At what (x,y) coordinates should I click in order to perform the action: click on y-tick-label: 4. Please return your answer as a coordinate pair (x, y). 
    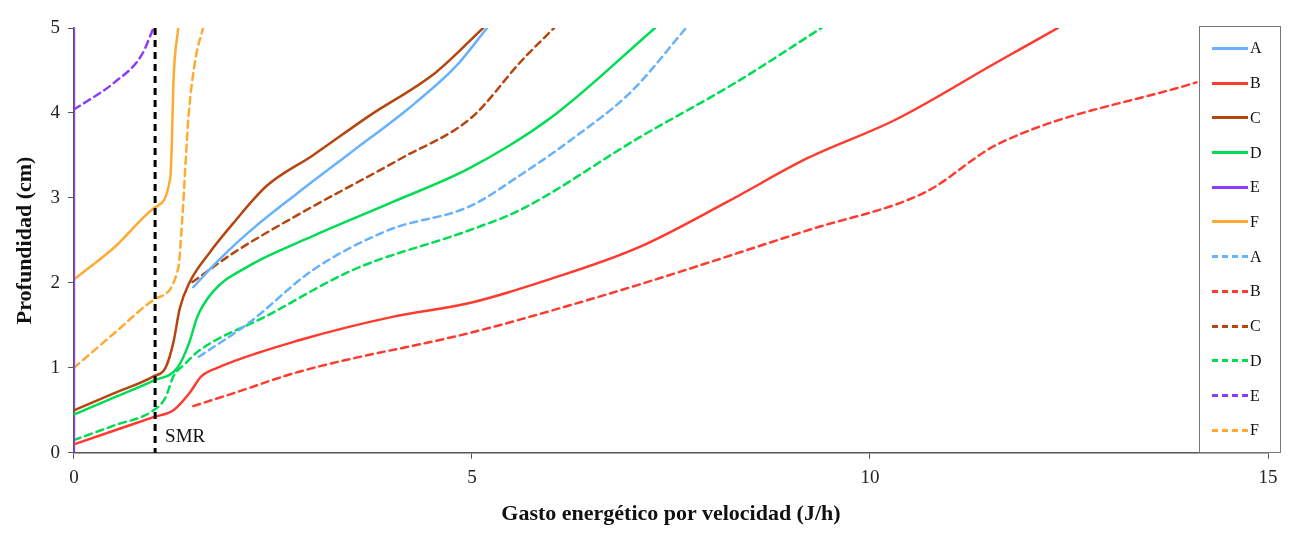
    Looking at the image, I should click on (55, 111).